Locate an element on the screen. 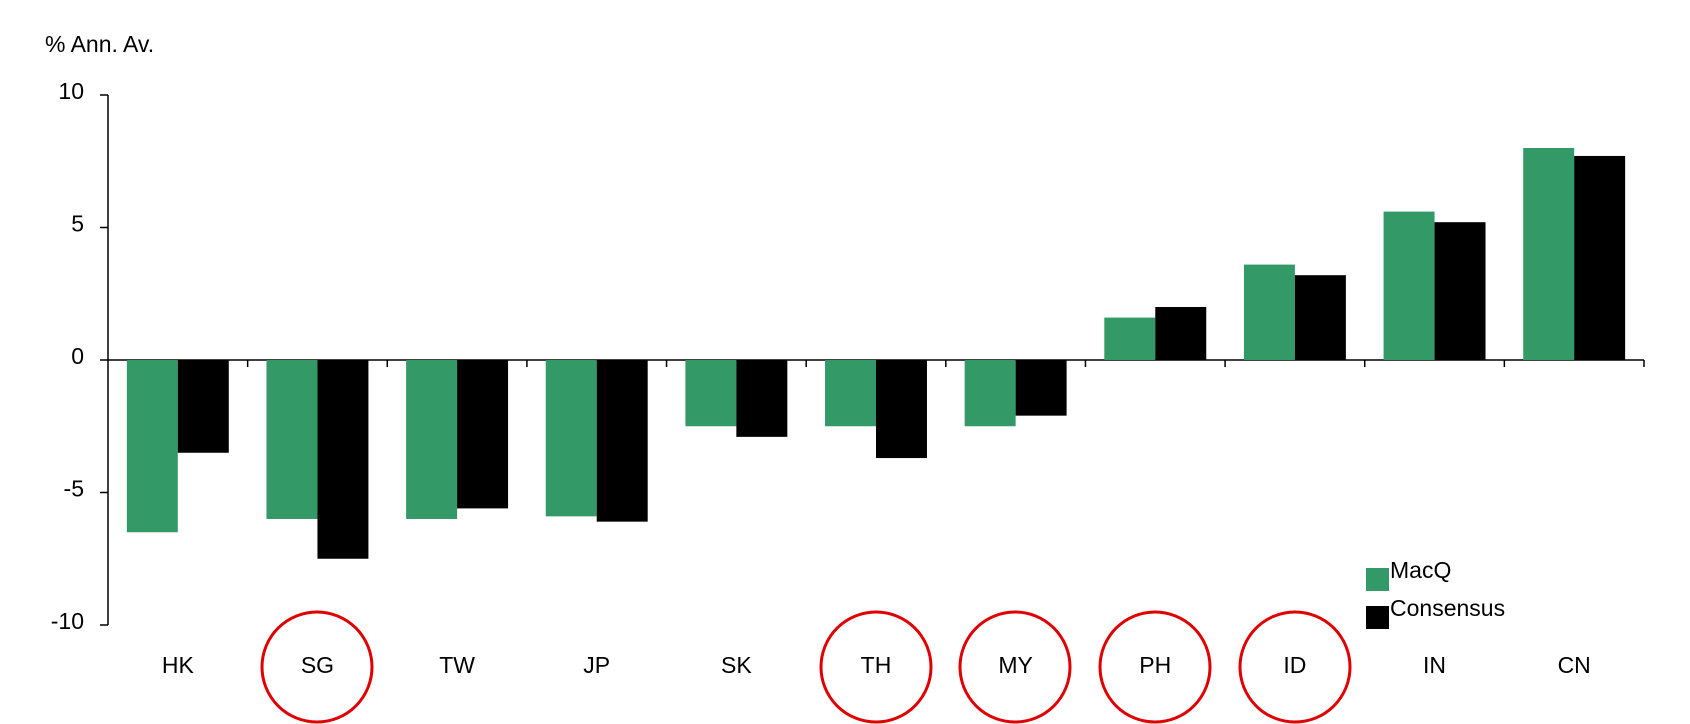 The height and width of the screenshot is (724, 1690). y-tick-label: -10 is located at coordinates (67, 621).